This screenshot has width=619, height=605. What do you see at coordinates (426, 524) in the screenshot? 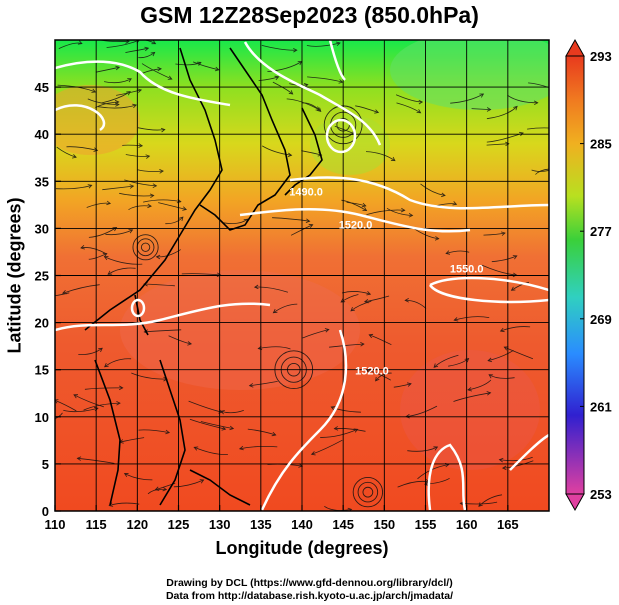
I see `x-tick-label: 155` at bounding box center [426, 524].